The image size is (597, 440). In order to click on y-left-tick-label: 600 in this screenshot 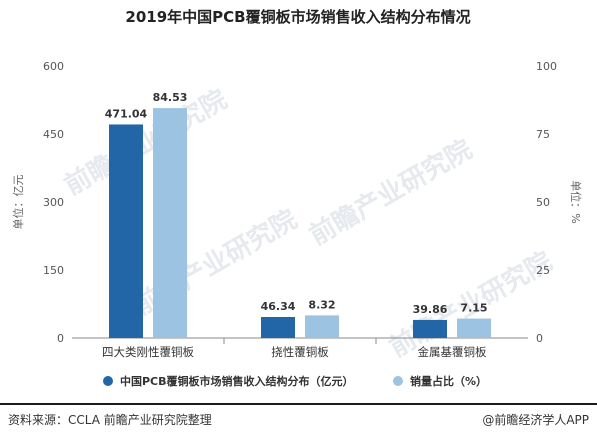, I will do `click(53, 66)`.